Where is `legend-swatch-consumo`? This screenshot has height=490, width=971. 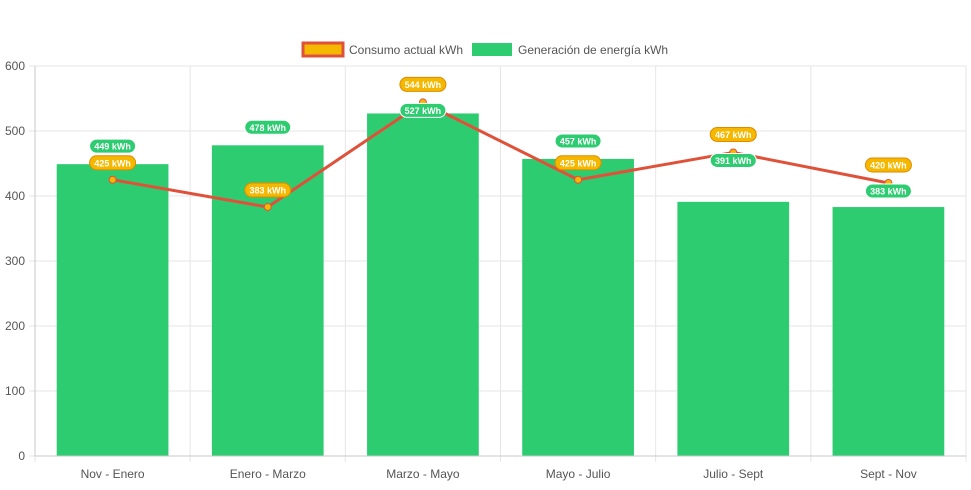
legend-swatch-consumo is located at coordinates (323, 49).